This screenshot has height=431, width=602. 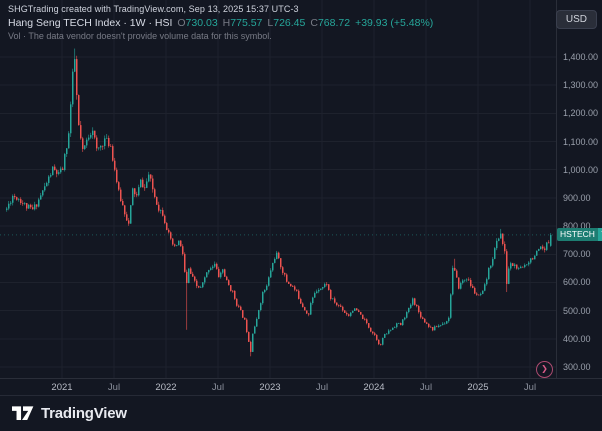 What do you see at coordinates (576, 19) in the screenshot?
I see `currency-button: USD` at bounding box center [576, 19].